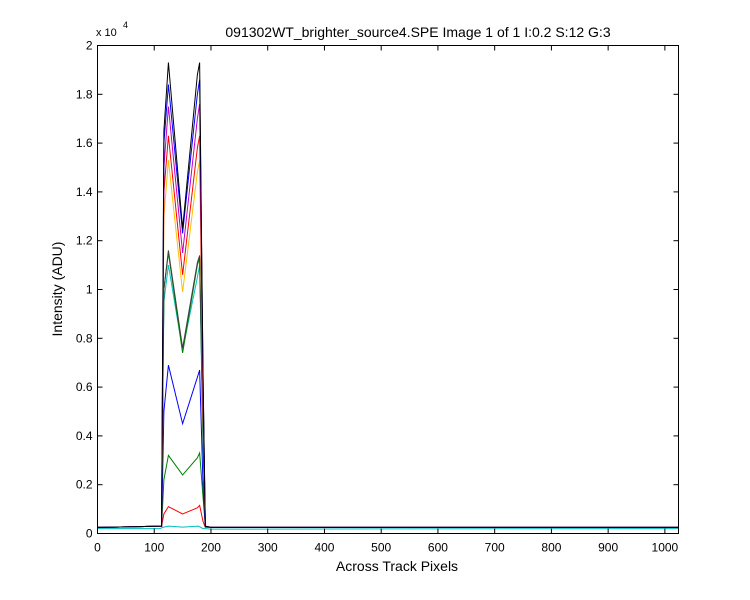 This screenshot has width=750, height=600. I want to click on y-tick-label: 2, so click(89, 46).